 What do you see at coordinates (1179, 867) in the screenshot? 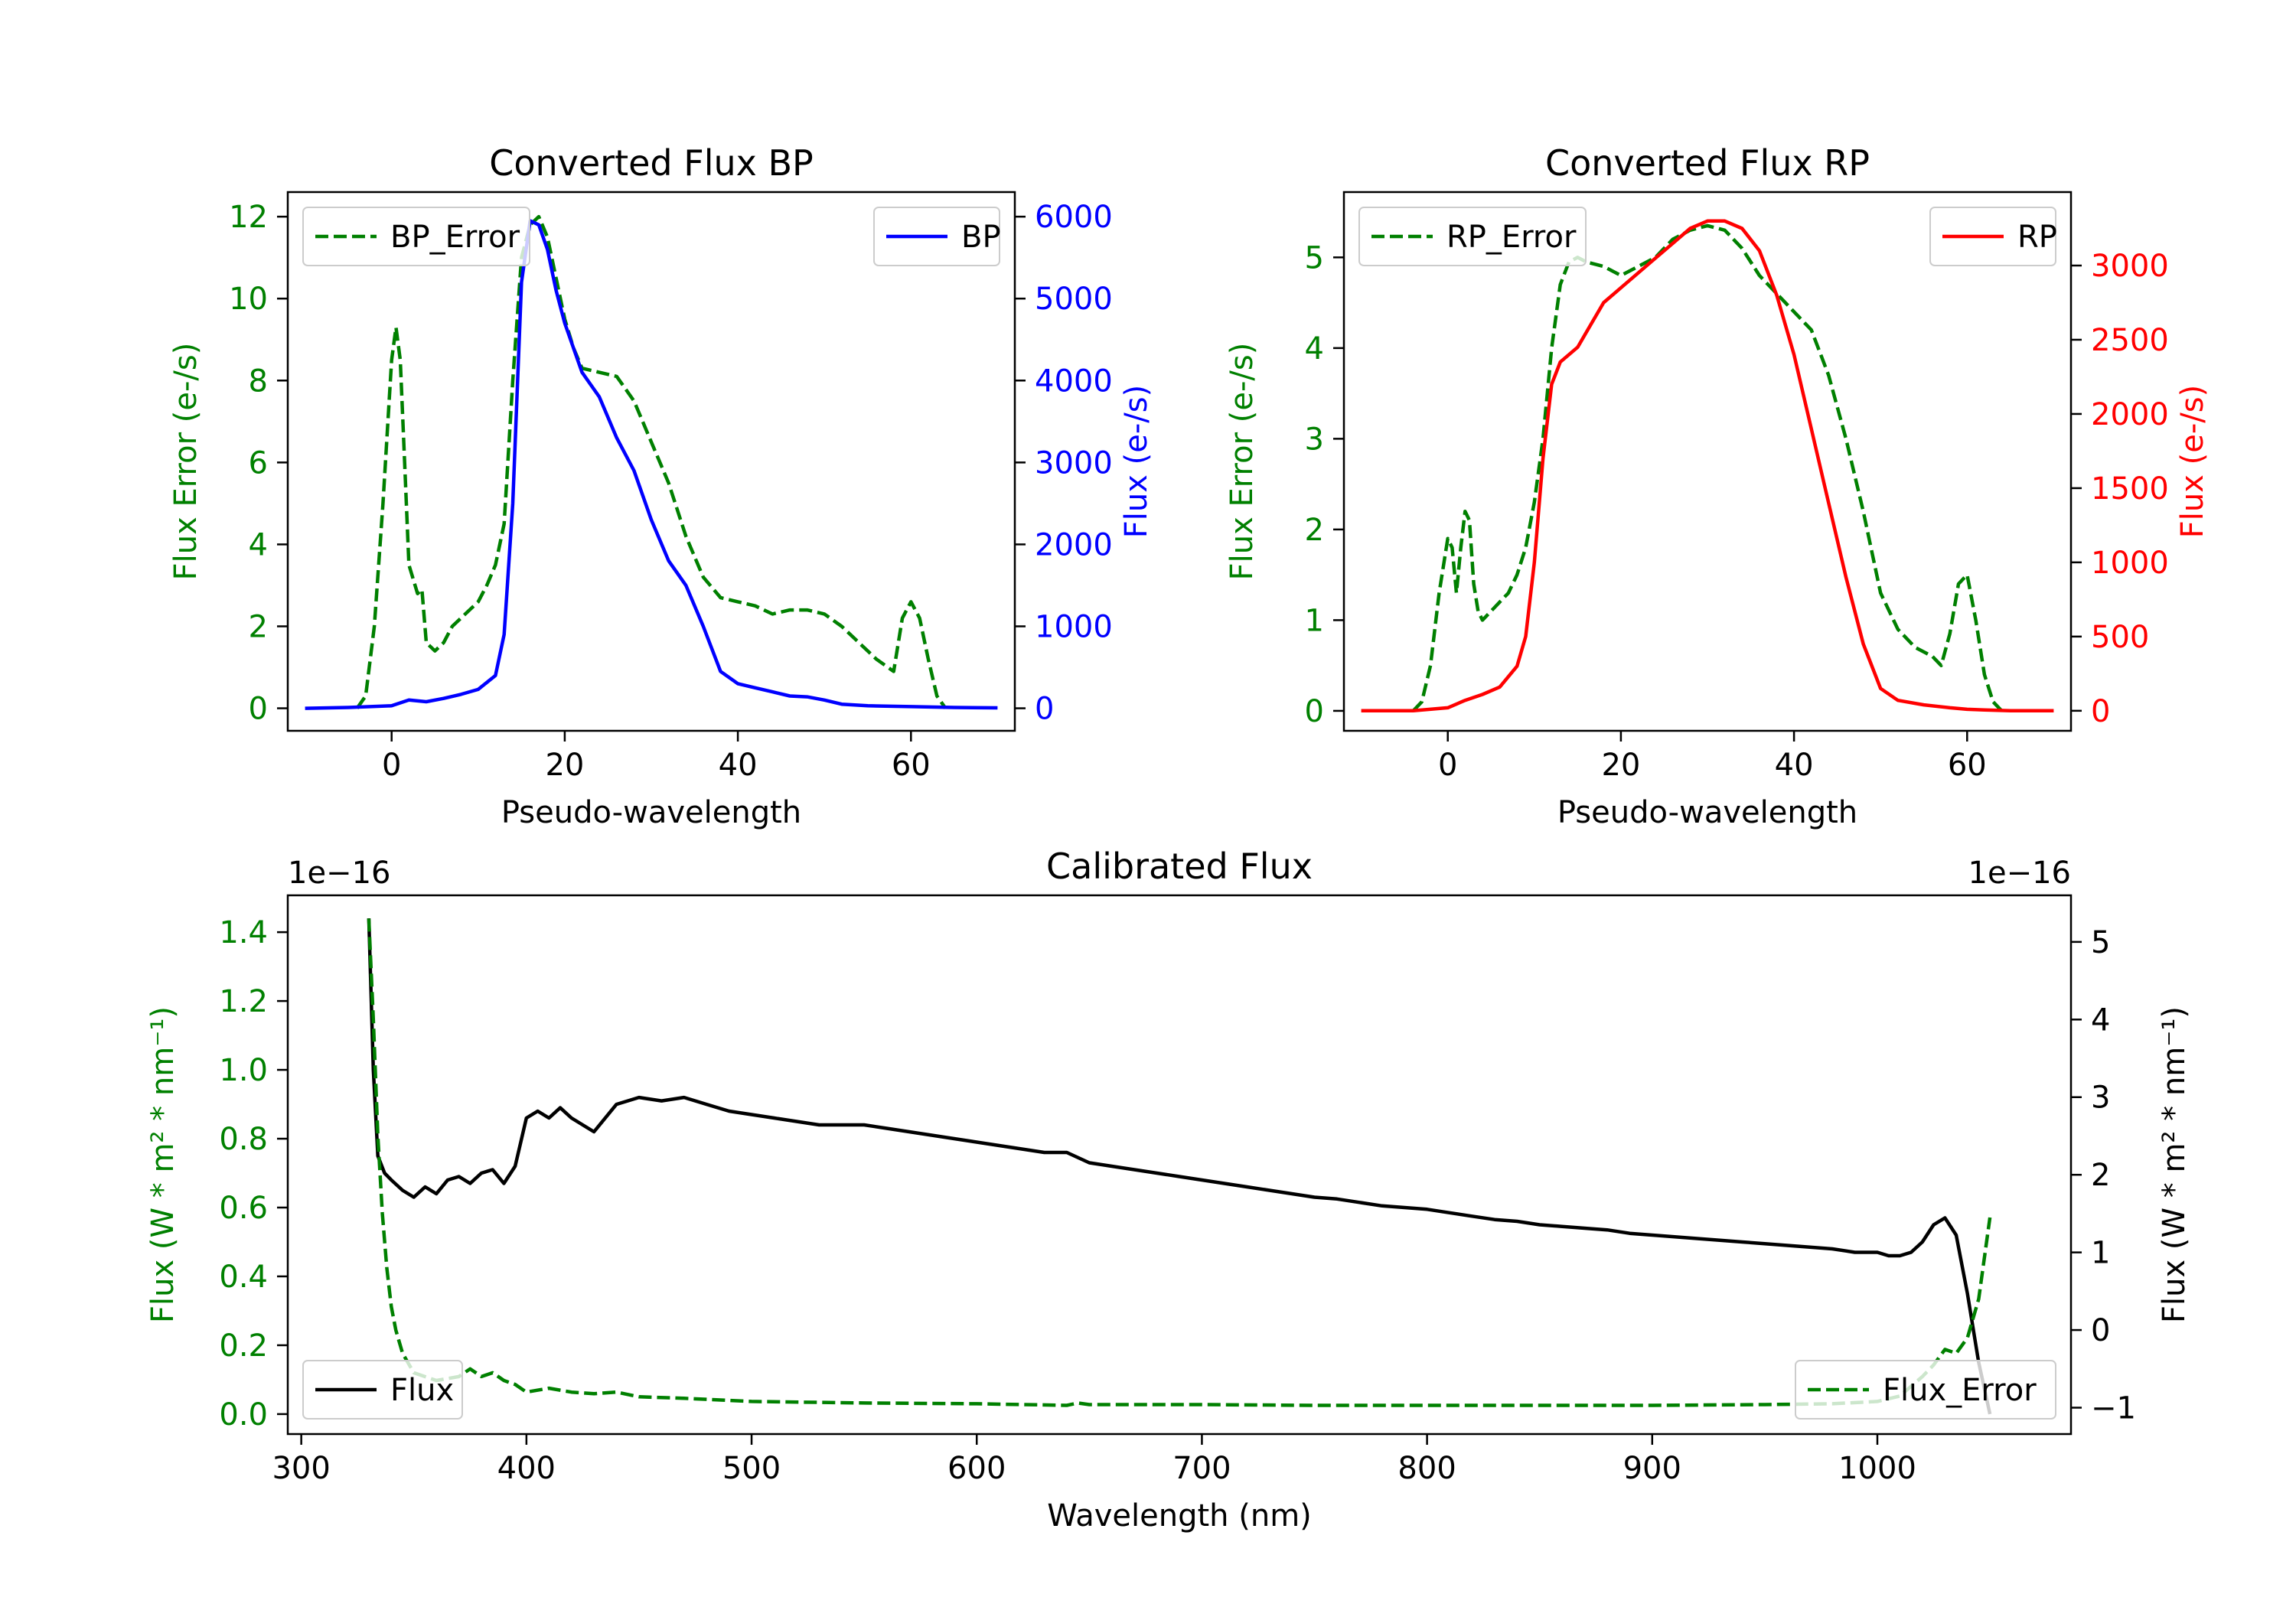
I see `chart-title: Calibrated Flux` at bounding box center [1179, 867].